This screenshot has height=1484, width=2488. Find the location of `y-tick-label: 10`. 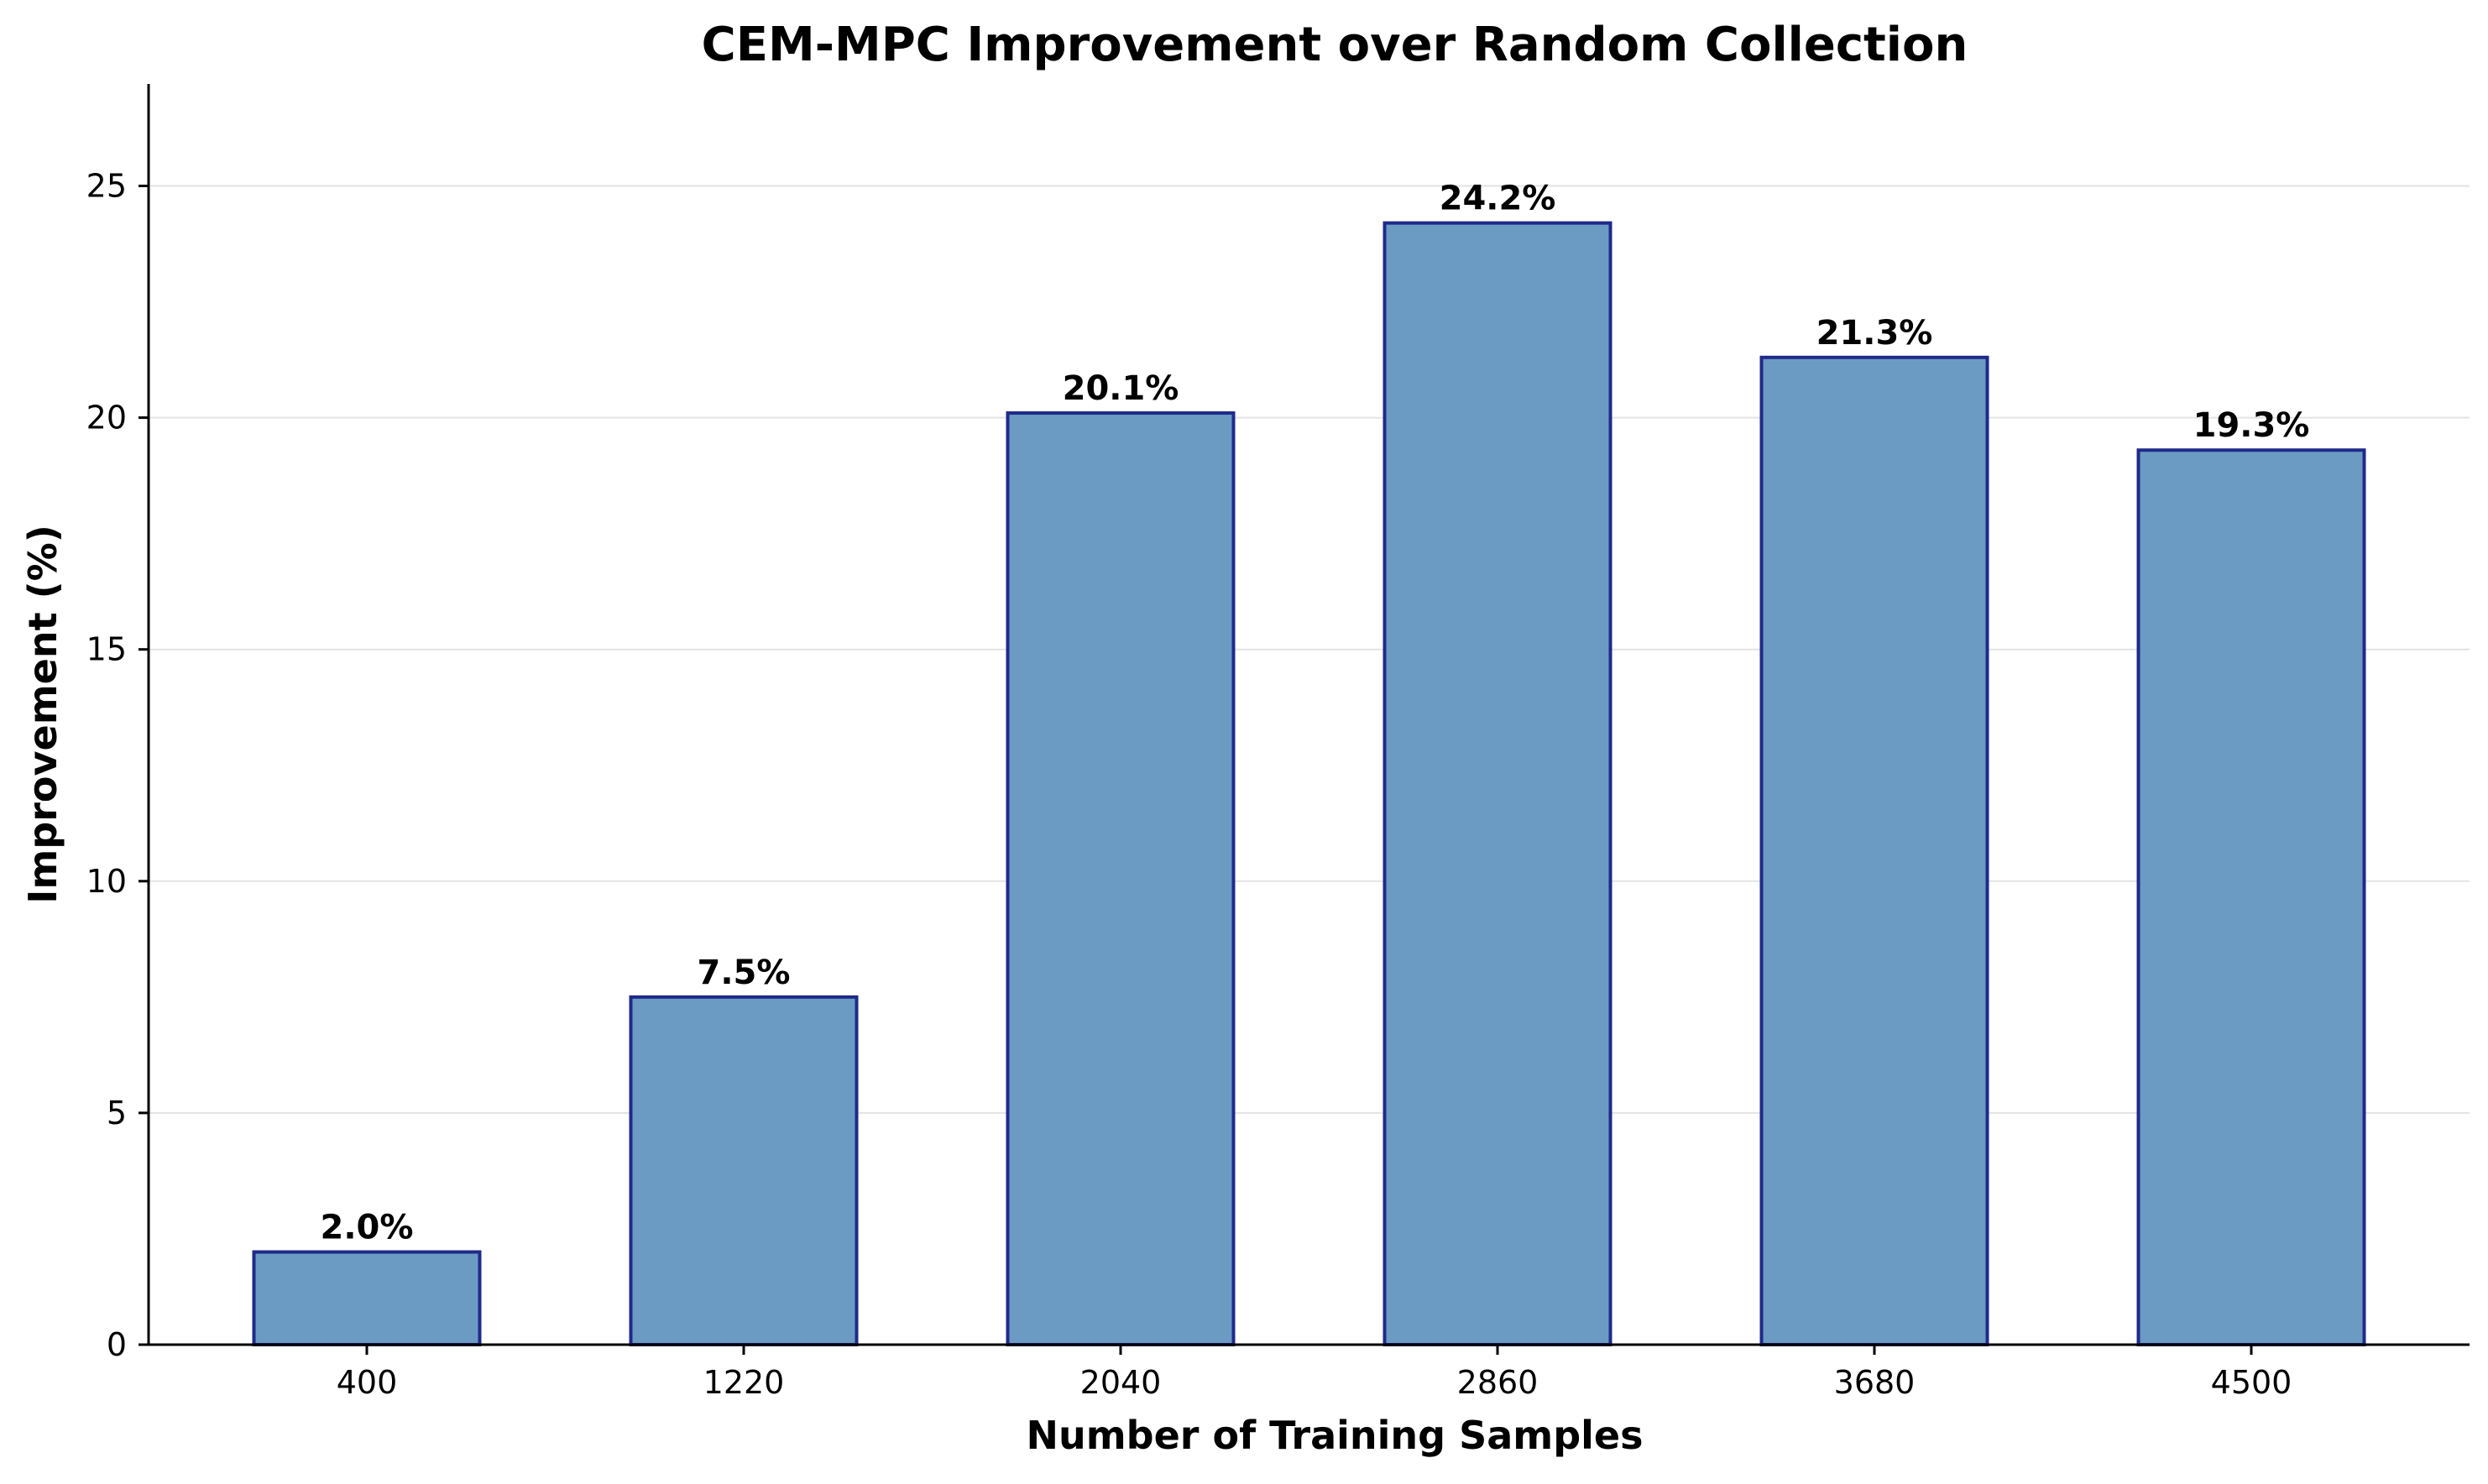

y-tick-label: 10 is located at coordinates (106, 881).